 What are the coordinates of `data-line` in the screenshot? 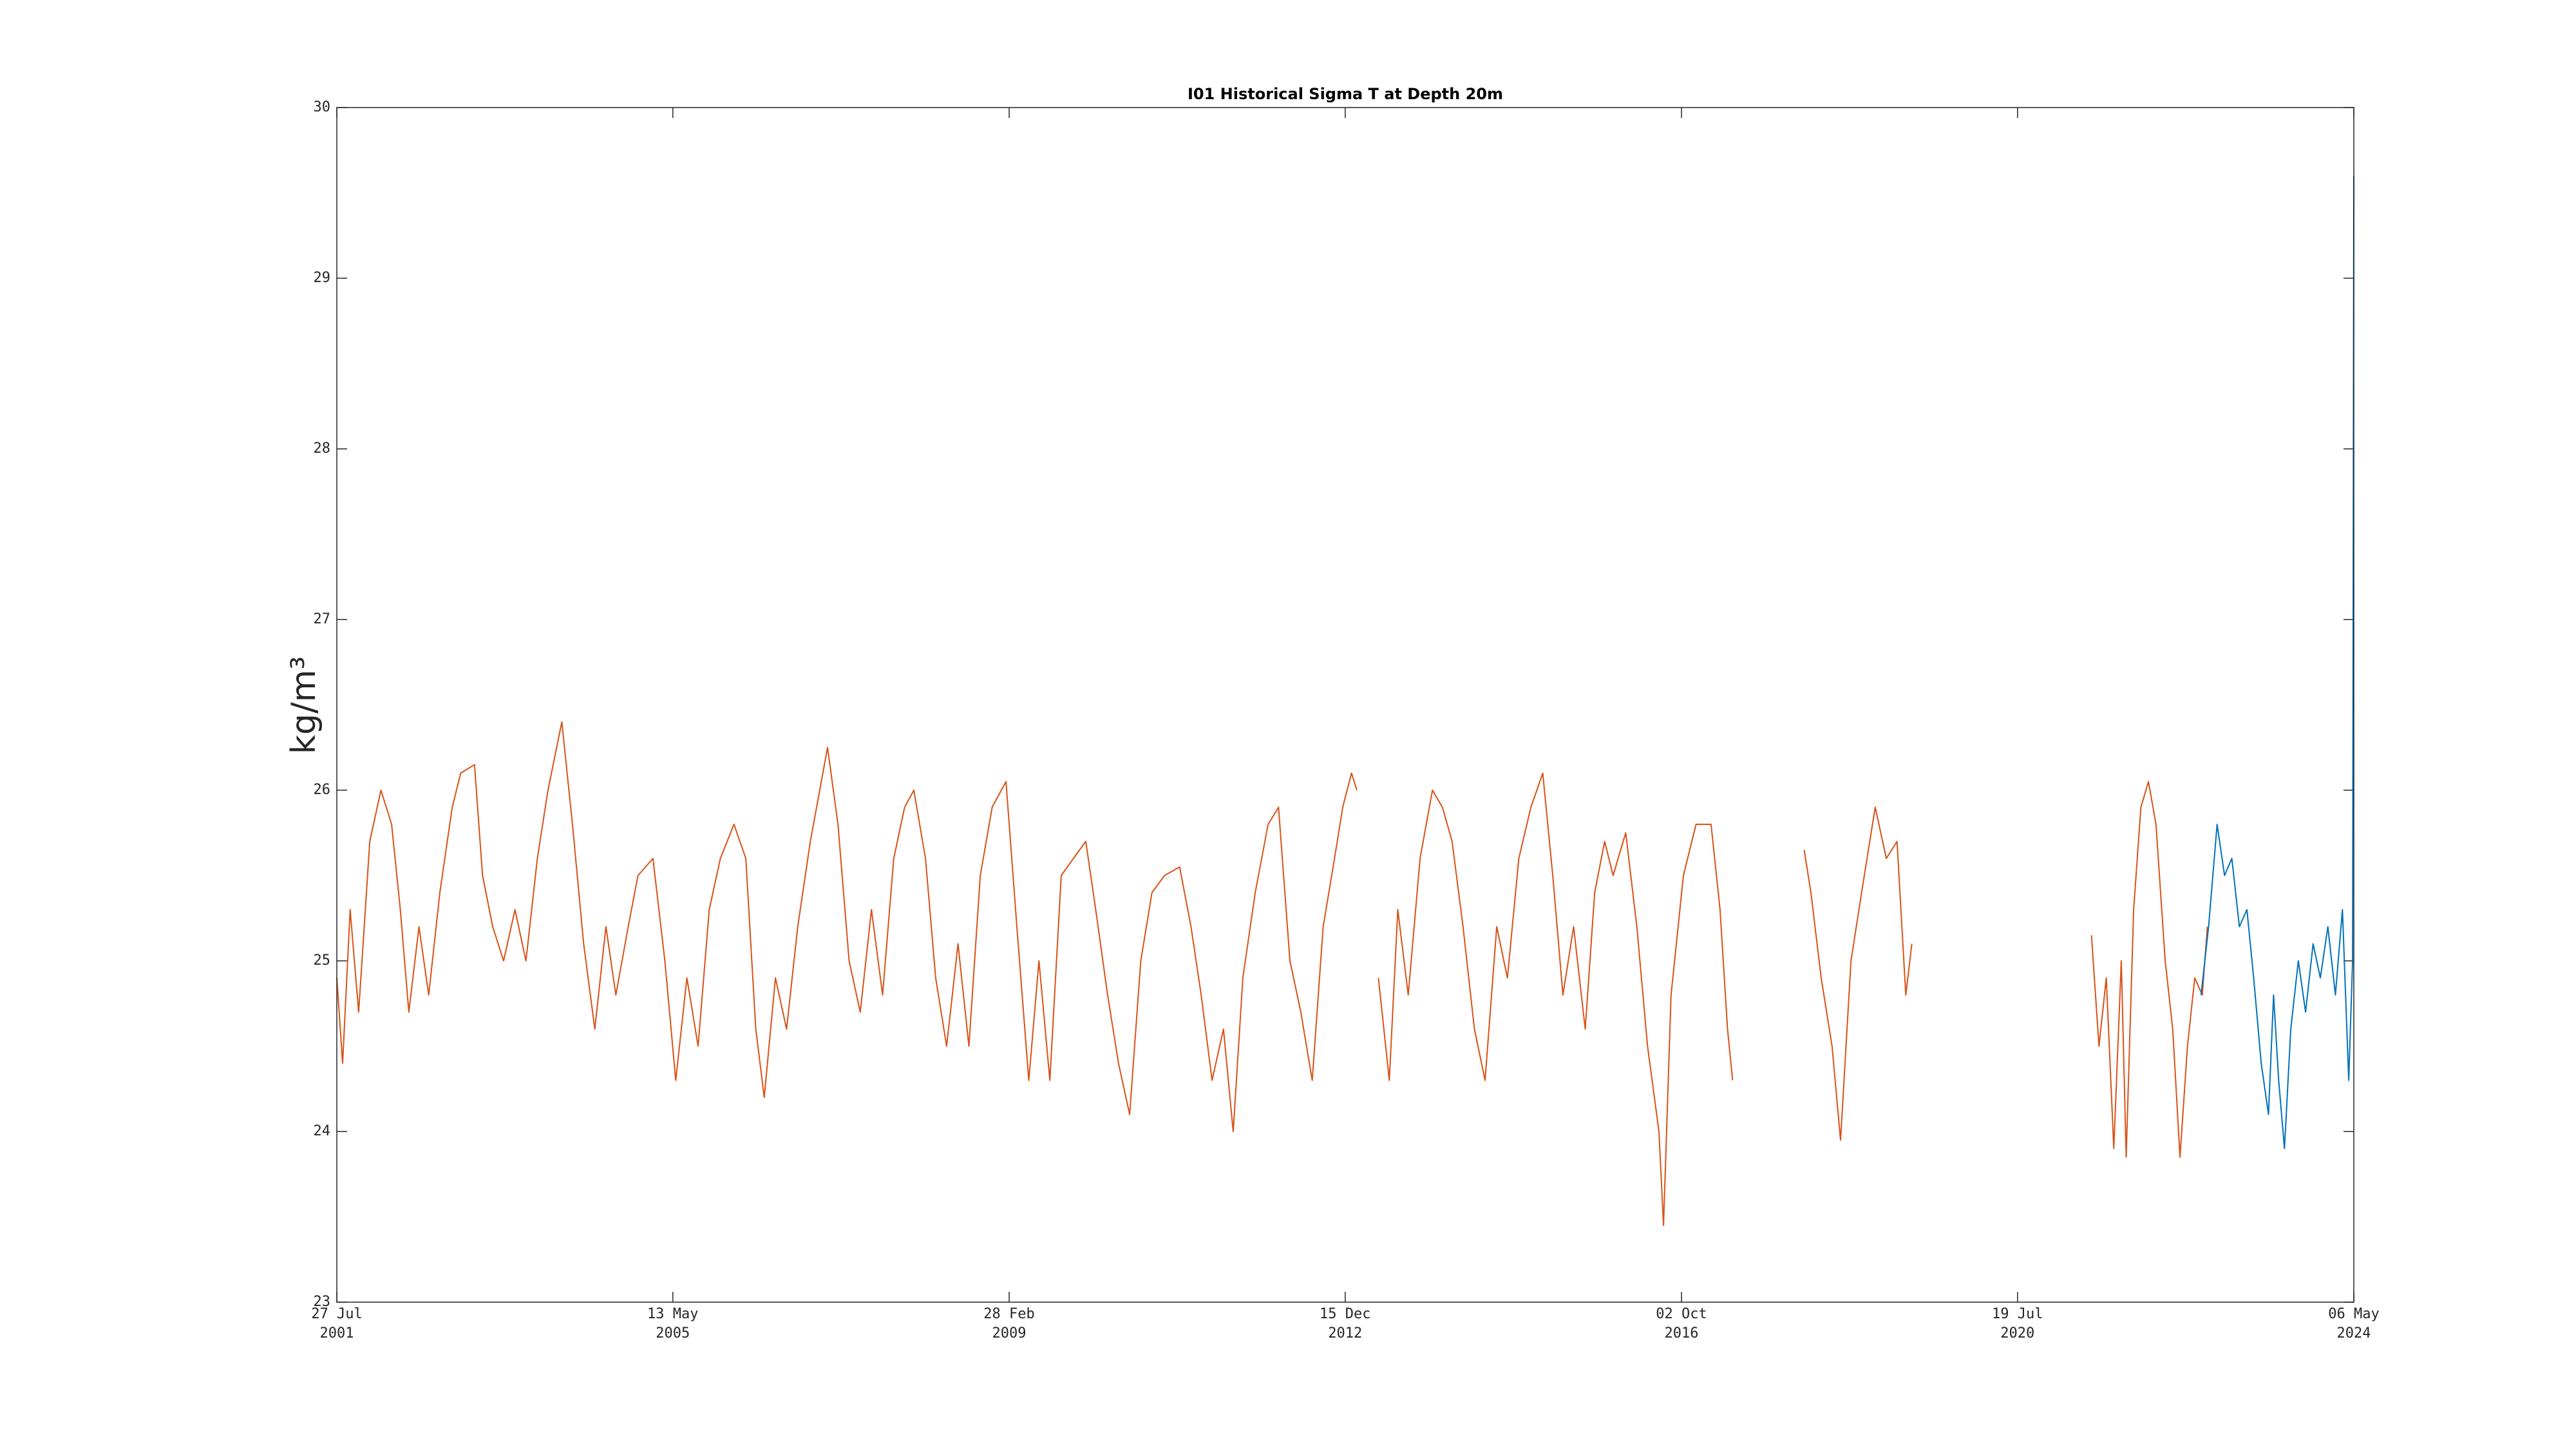 It's located at (2277, 662).